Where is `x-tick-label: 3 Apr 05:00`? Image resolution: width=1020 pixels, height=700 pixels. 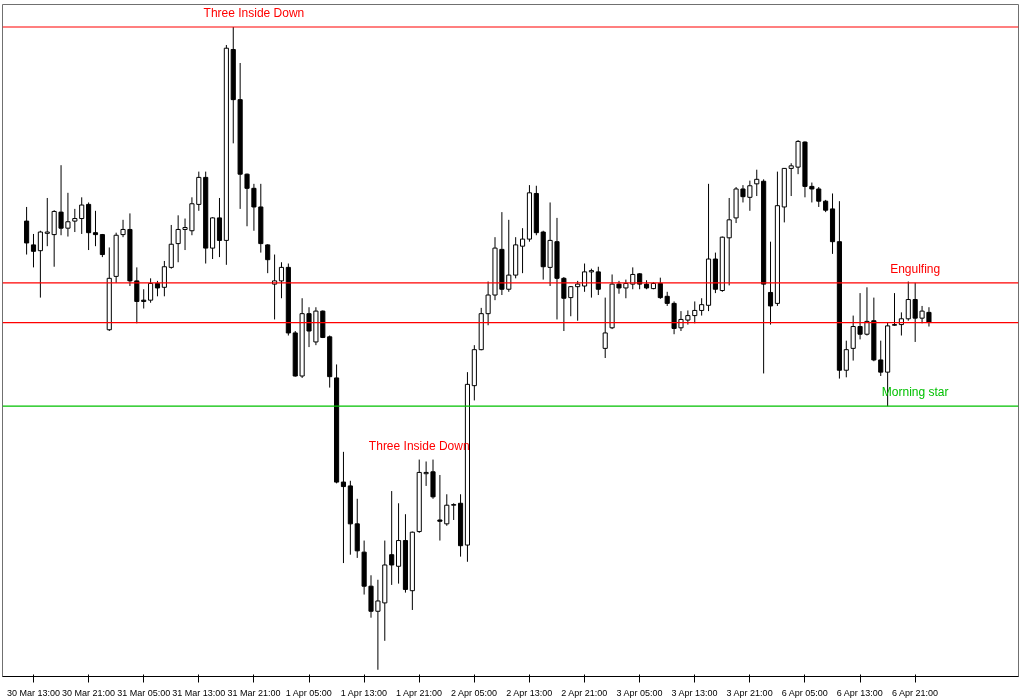
x-tick-label: 3 Apr 05:00 is located at coordinates (639, 692).